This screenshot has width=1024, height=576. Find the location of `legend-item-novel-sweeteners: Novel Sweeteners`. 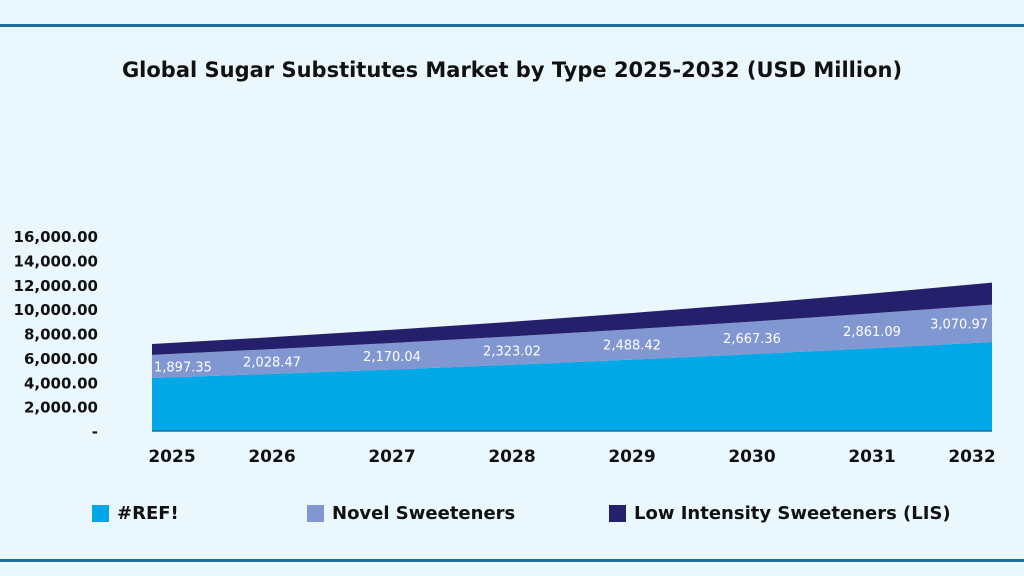

legend-item-novel-sweeteners: Novel Sweeteners is located at coordinates (411, 513).